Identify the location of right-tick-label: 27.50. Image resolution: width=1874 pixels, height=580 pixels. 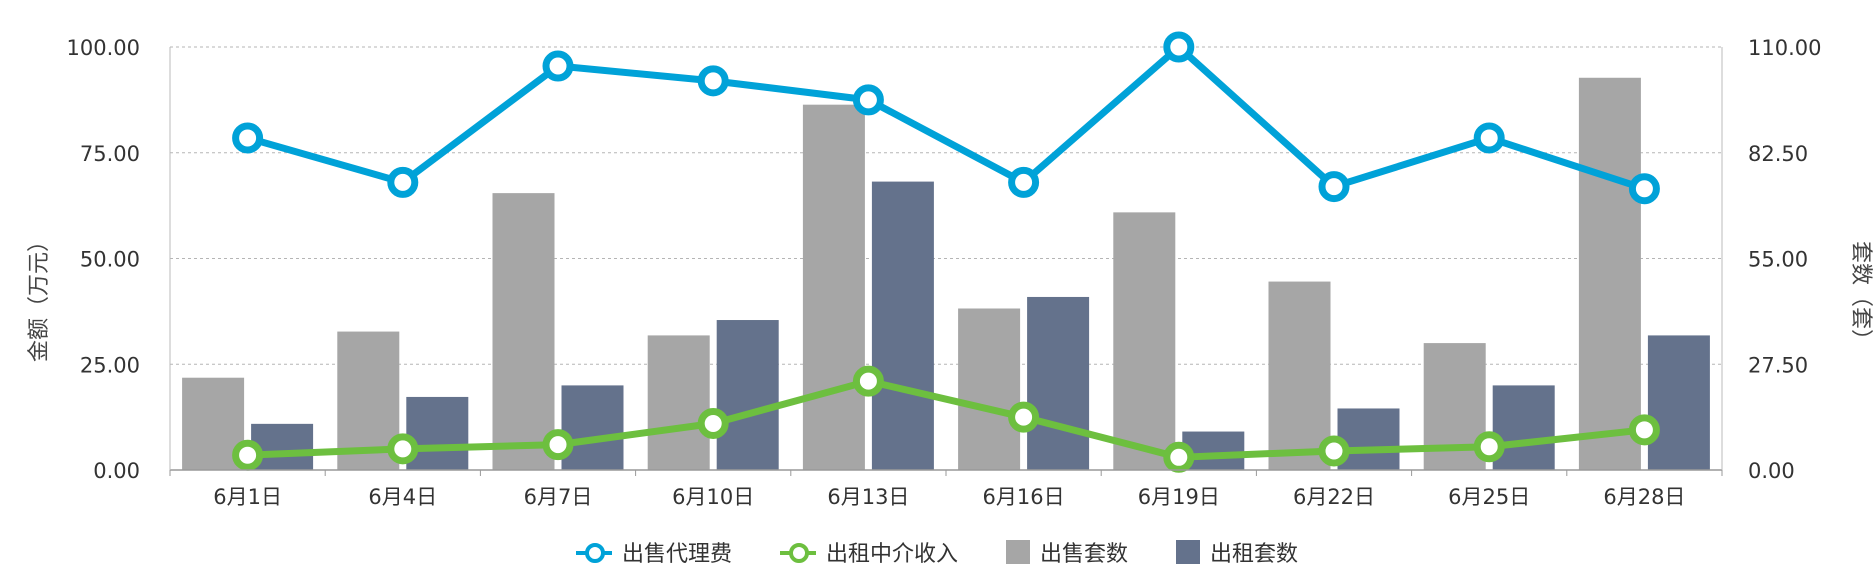
(1778, 365).